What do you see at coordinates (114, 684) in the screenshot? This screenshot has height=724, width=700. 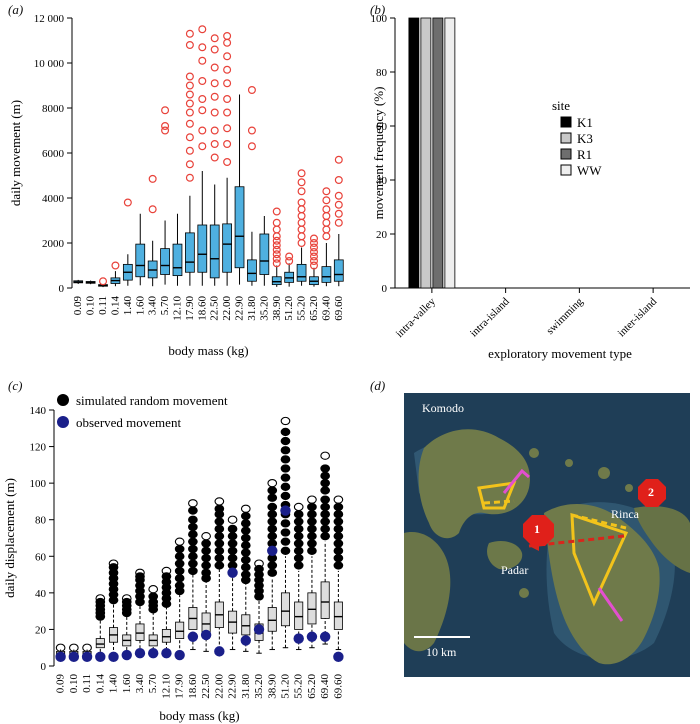 I see `x-tick-label-c: 1.40` at bounding box center [114, 684].